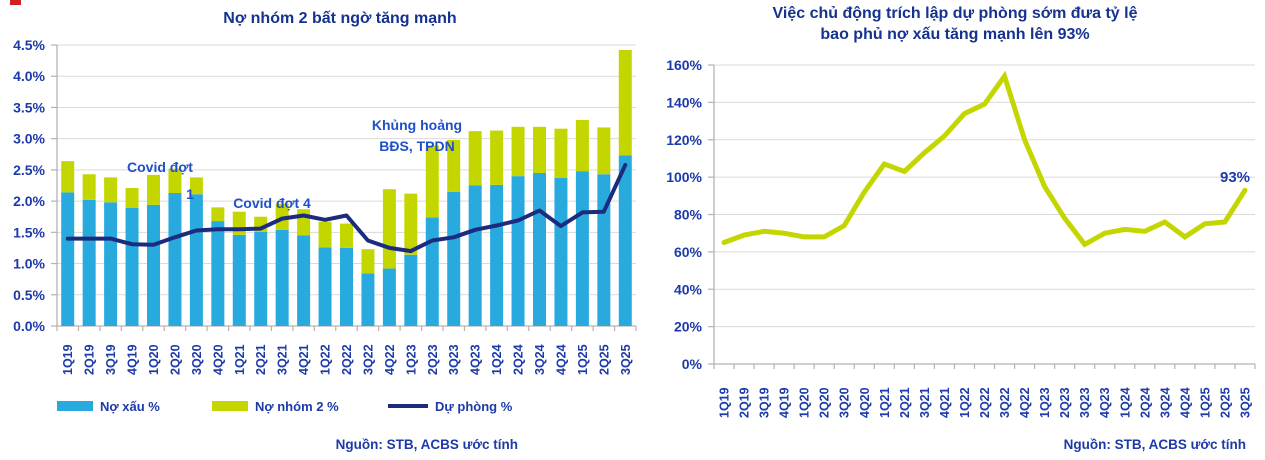 This screenshot has width=1265, height=460. Describe the element at coordinates (1125, 402) in the screenshot. I see `right-xtick-label: 1Q24` at that location.